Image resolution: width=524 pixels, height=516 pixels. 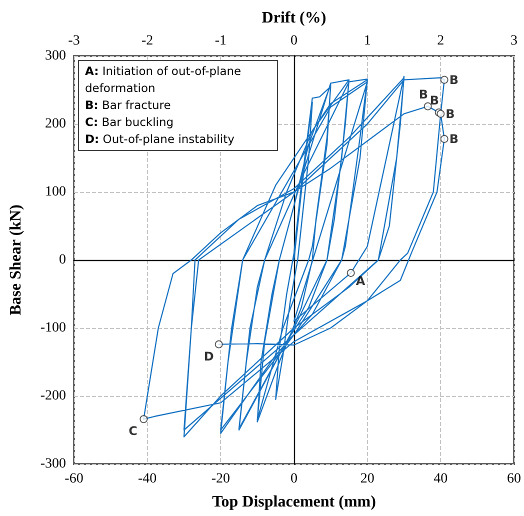 What do you see at coordinates (62, 260) in the screenshot?
I see `y-tick-label: 0` at bounding box center [62, 260].